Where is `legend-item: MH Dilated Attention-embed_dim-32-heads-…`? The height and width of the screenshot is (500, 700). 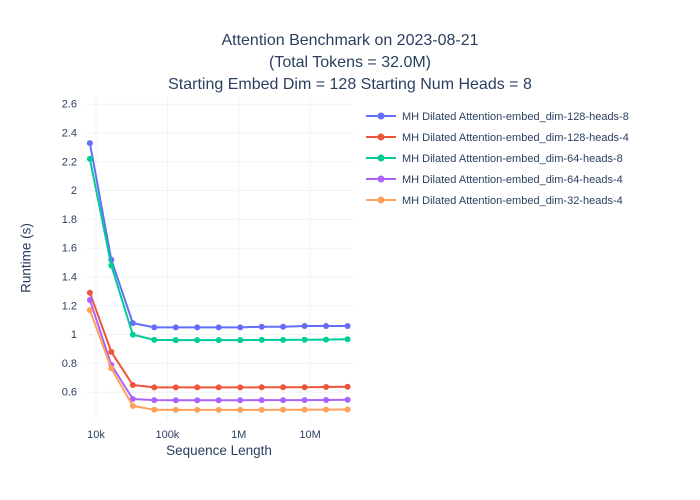 legend-item: MH Dilated Attention-embed_dim-32-heads-… is located at coordinates (494, 201).